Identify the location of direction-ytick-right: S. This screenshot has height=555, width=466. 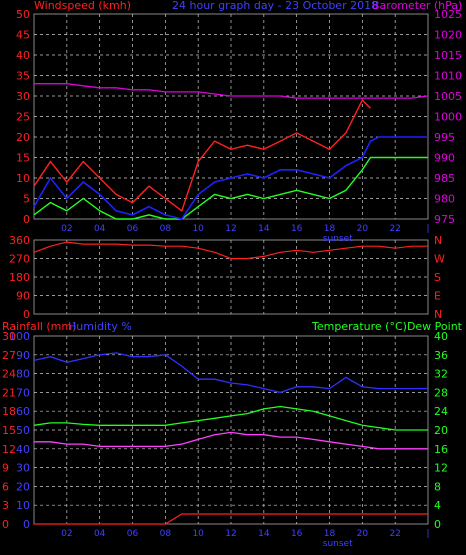
(437, 277).